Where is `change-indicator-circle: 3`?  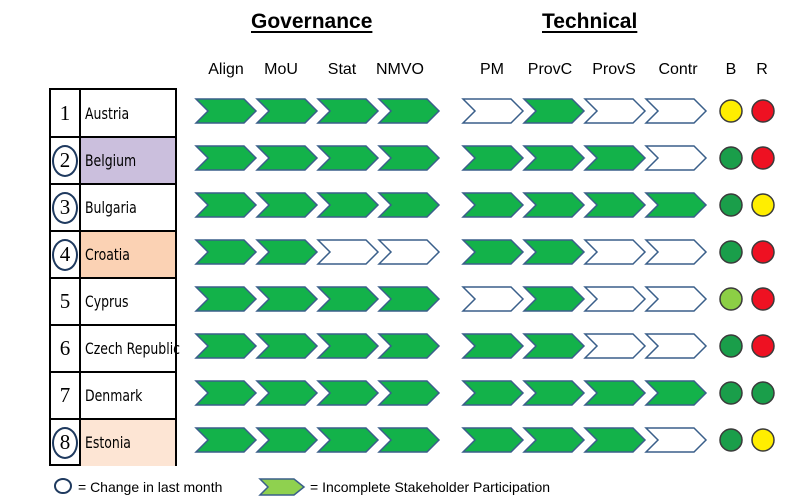 change-indicator-circle: 3 is located at coordinates (65, 207).